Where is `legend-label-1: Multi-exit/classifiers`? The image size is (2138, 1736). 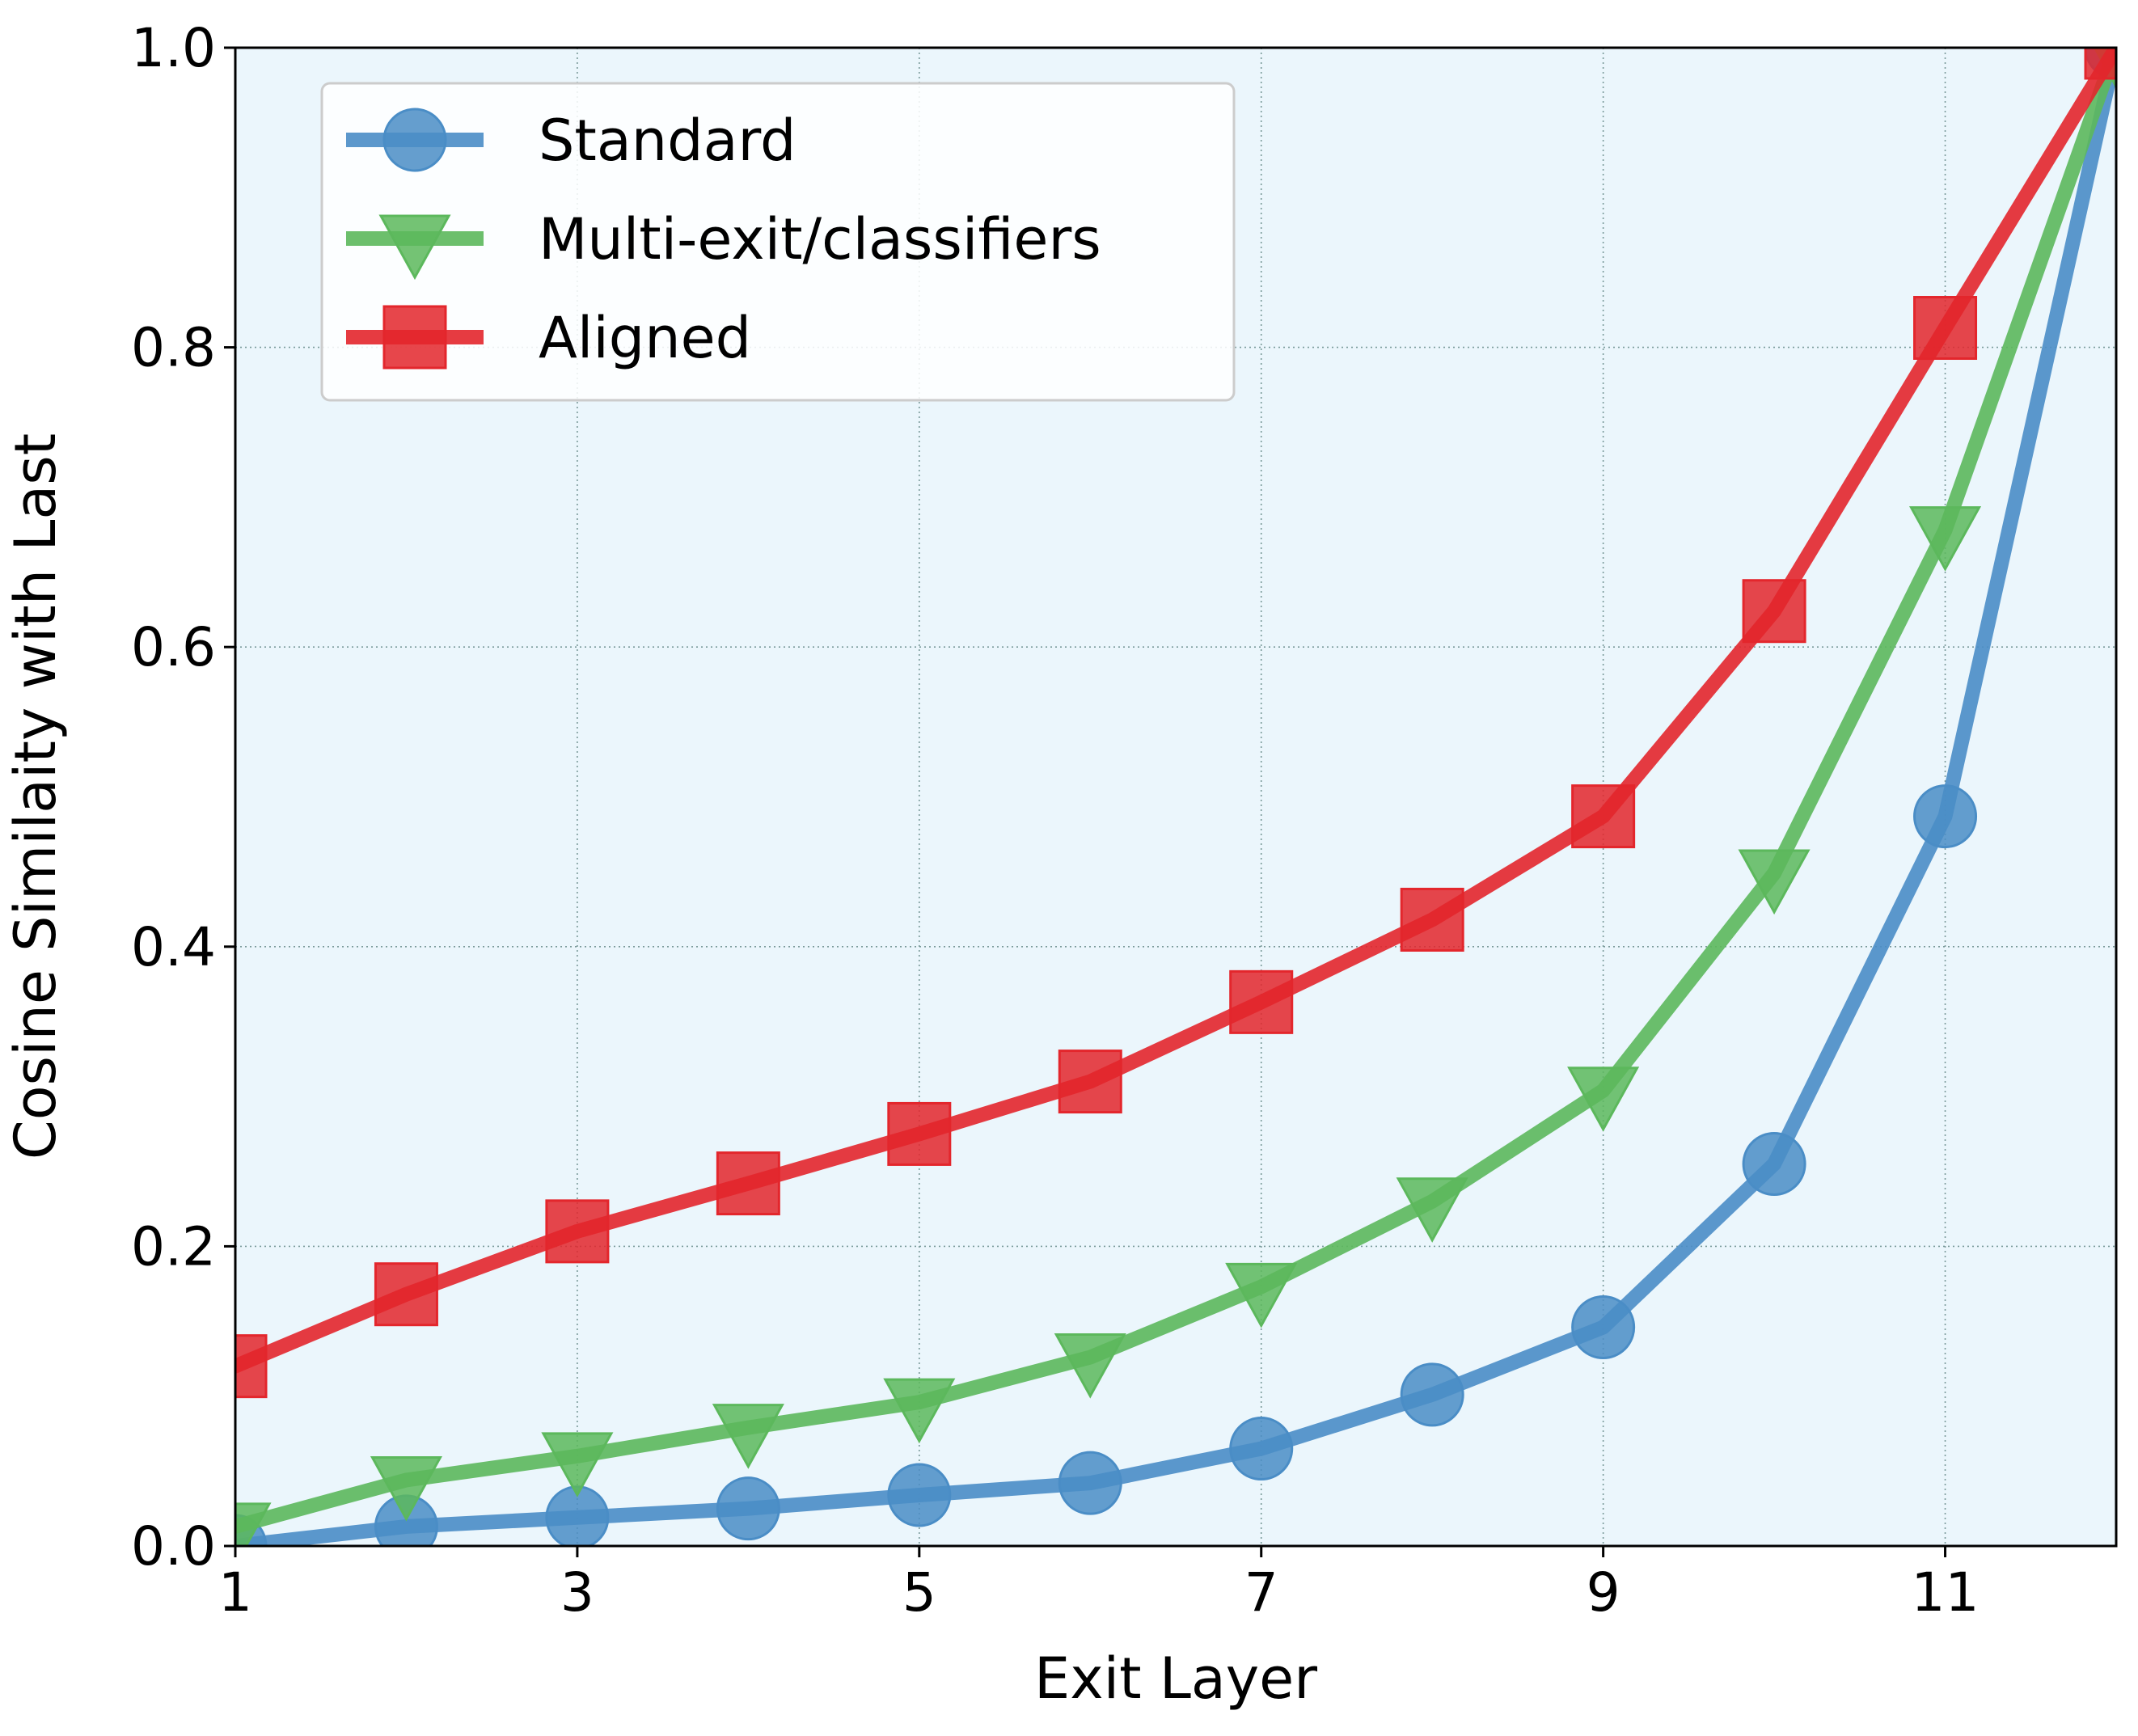 legend-label-1: Multi-exit/classifiers is located at coordinates (820, 239).